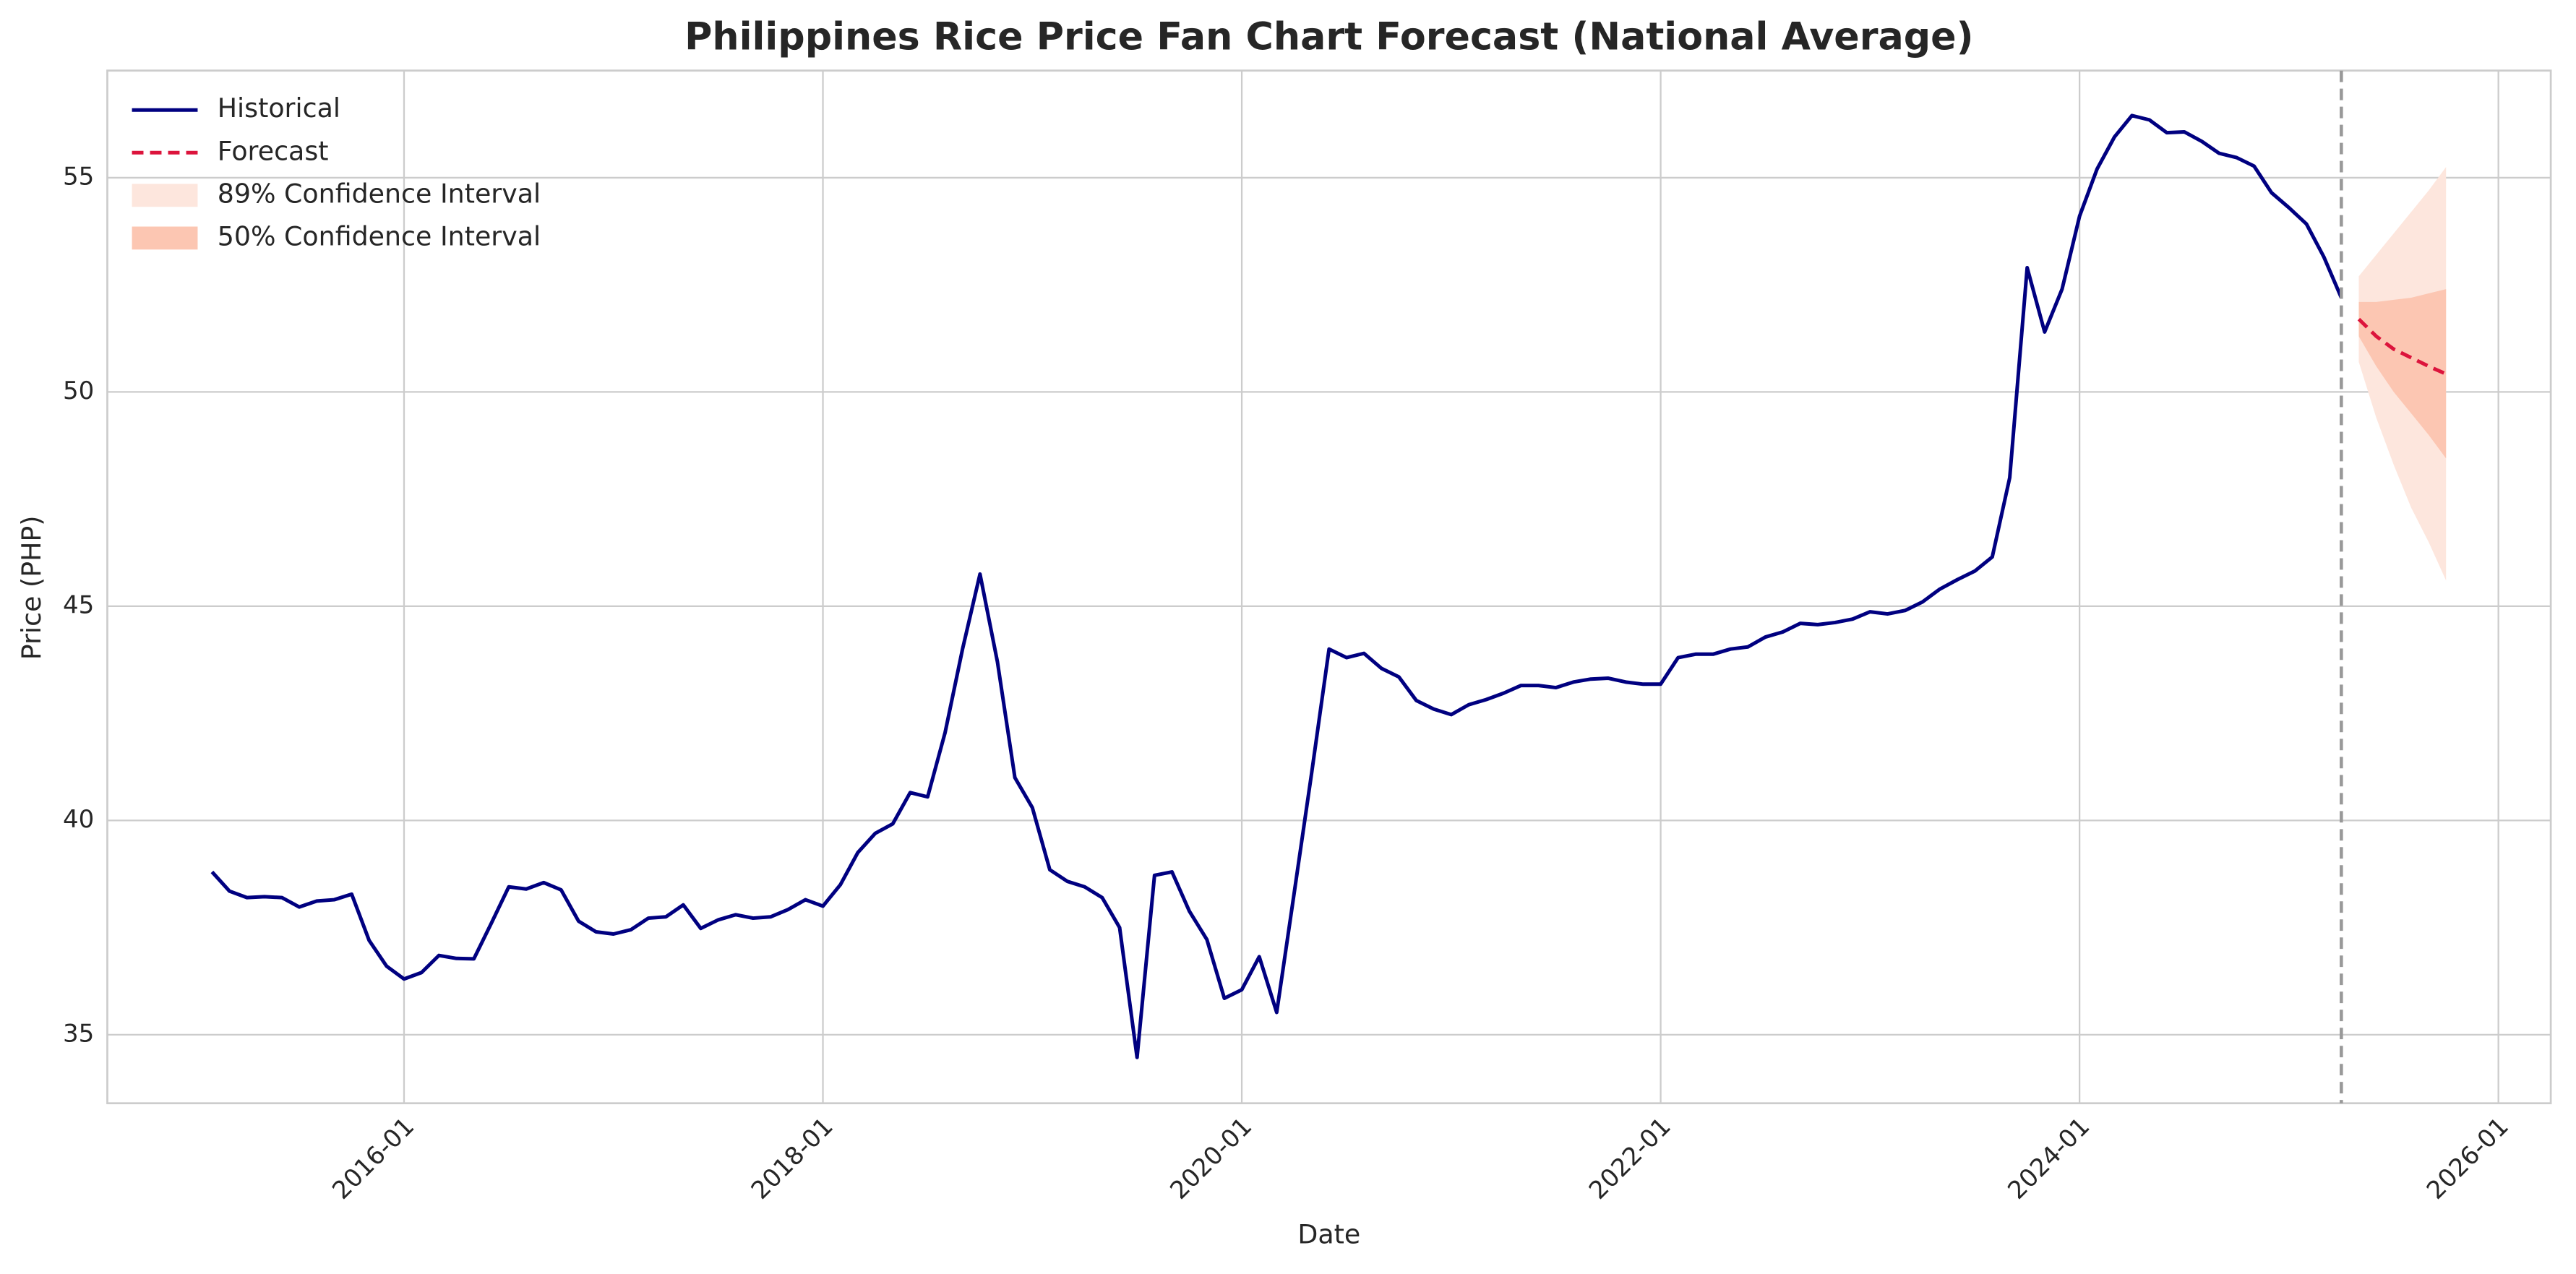 This screenshot has height=1274, width=2576. Describe the element at coordinates (380, 235) in the screenshot. I see `legend-label: 50% Confidence Interval` at that location.